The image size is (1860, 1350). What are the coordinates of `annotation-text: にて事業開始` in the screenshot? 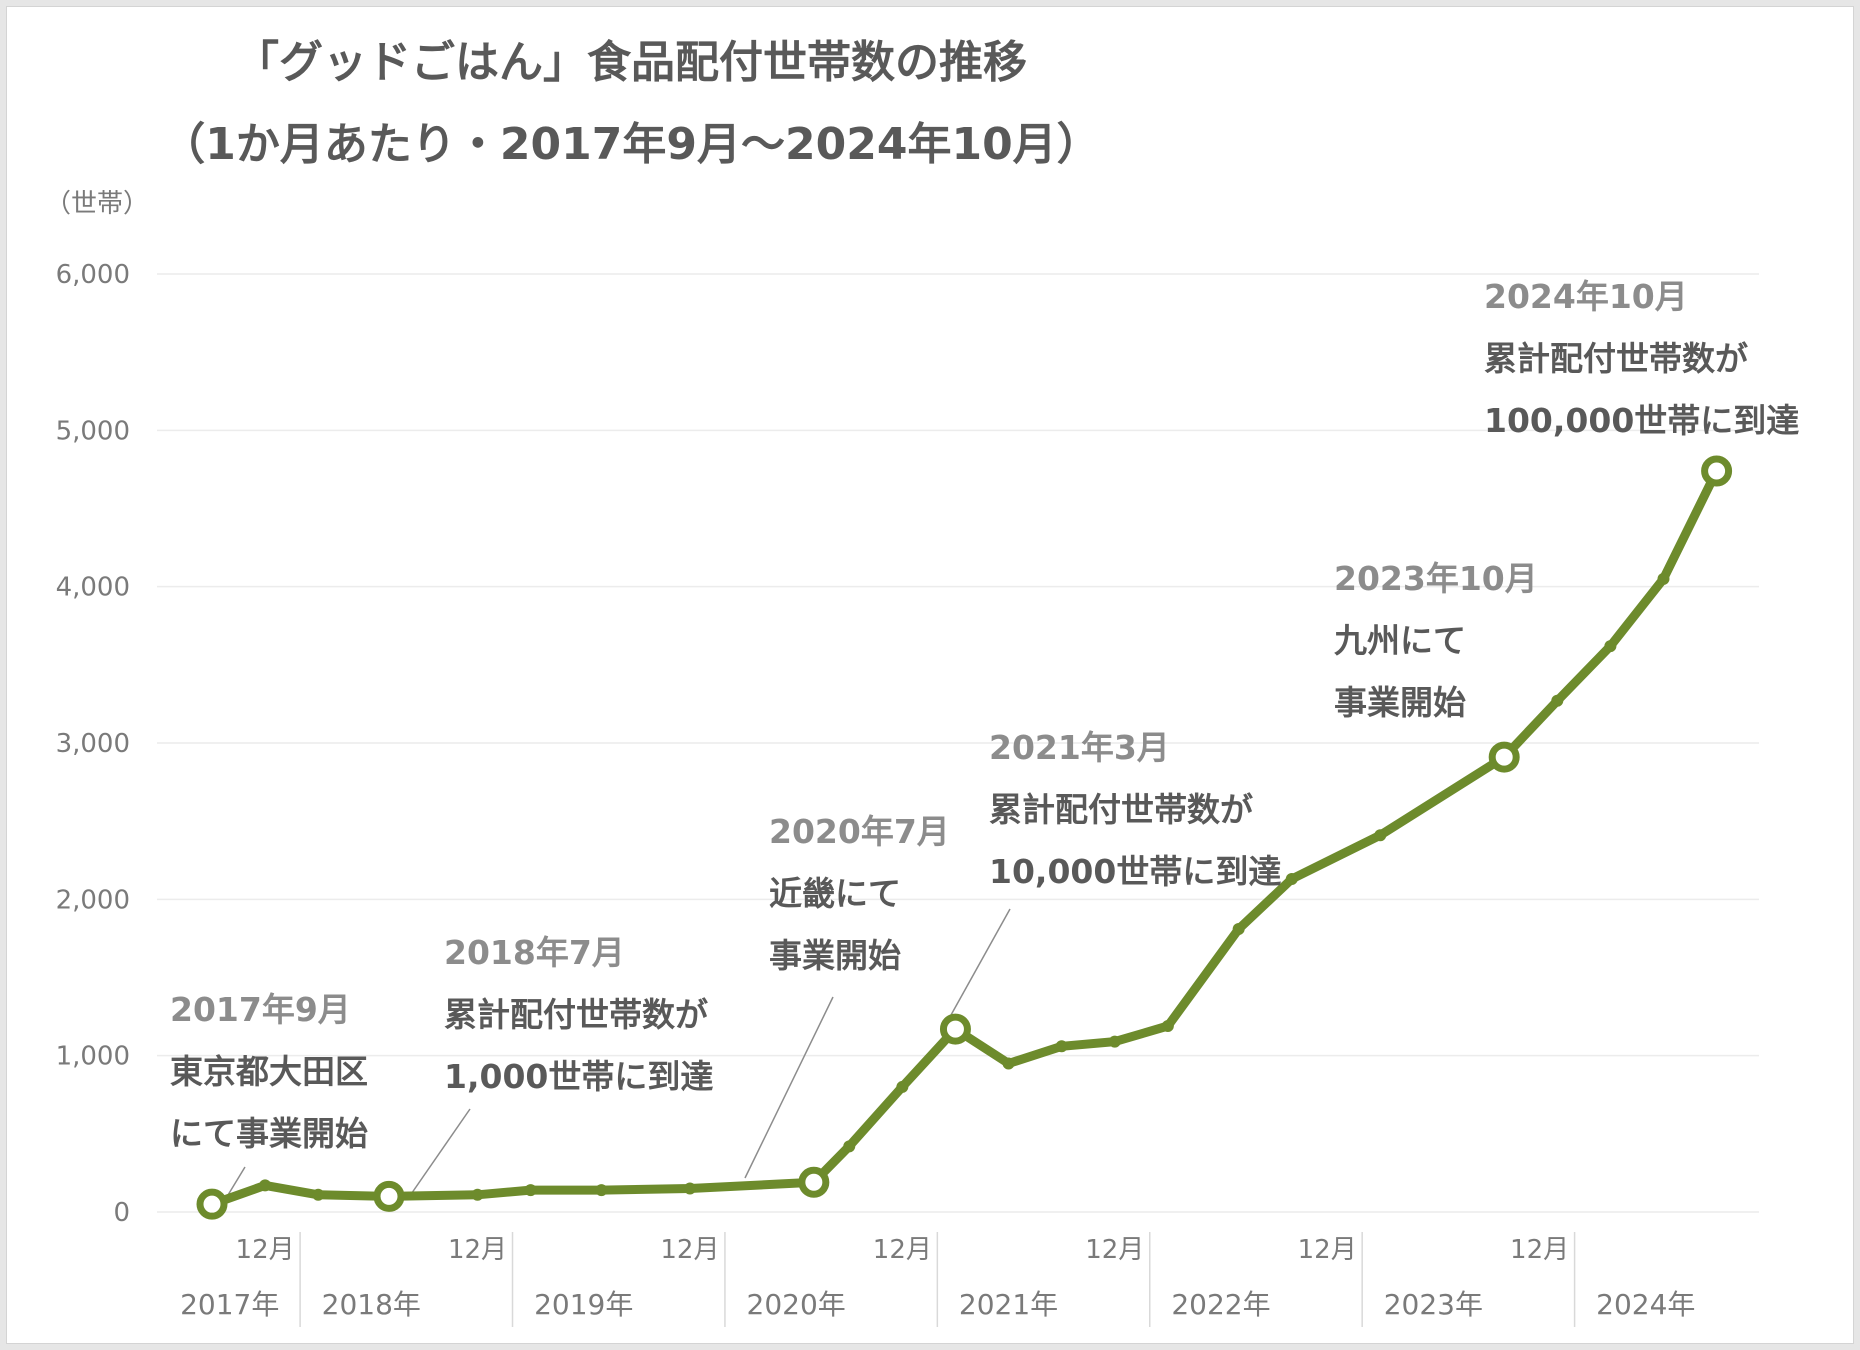 It's located at (269, 1133).